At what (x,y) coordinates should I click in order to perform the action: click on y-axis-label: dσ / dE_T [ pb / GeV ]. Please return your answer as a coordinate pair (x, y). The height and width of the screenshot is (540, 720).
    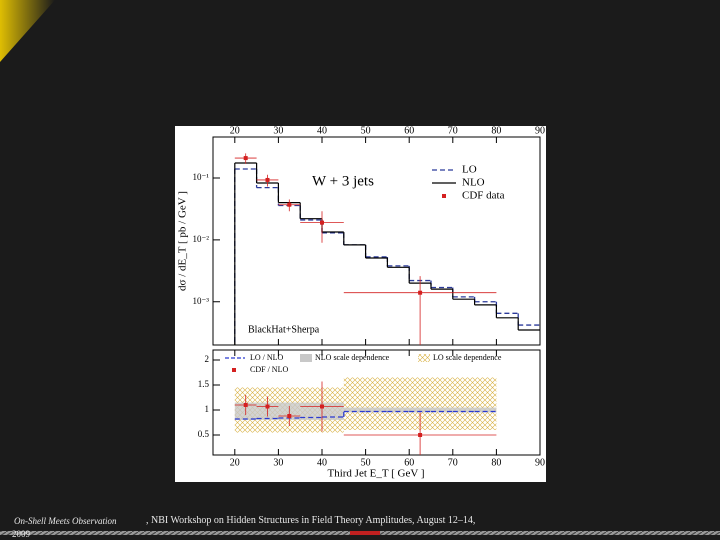
    Looking at the image, I should click on (183, 241).